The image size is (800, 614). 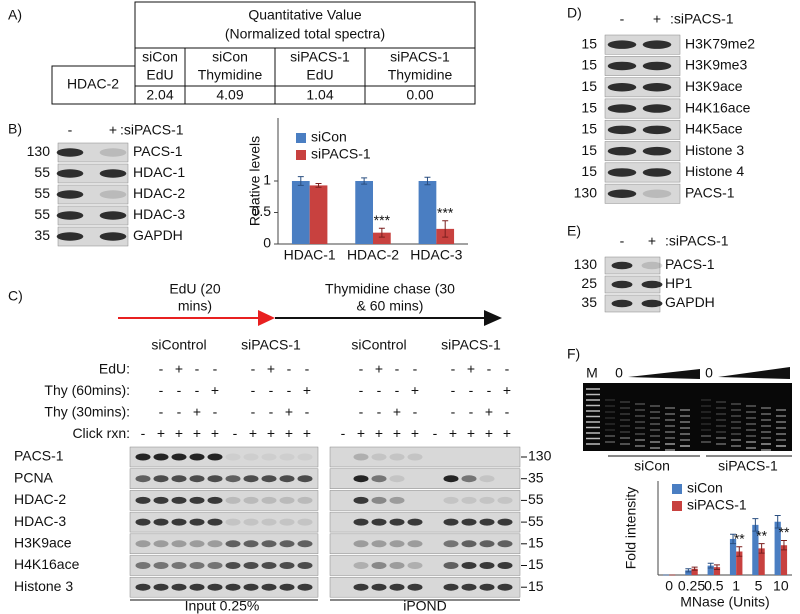 What do you see at coordinates (159, 193) in the screenshot?
I see `protein-label: HDAC-2` at bounding box center [159, 193].